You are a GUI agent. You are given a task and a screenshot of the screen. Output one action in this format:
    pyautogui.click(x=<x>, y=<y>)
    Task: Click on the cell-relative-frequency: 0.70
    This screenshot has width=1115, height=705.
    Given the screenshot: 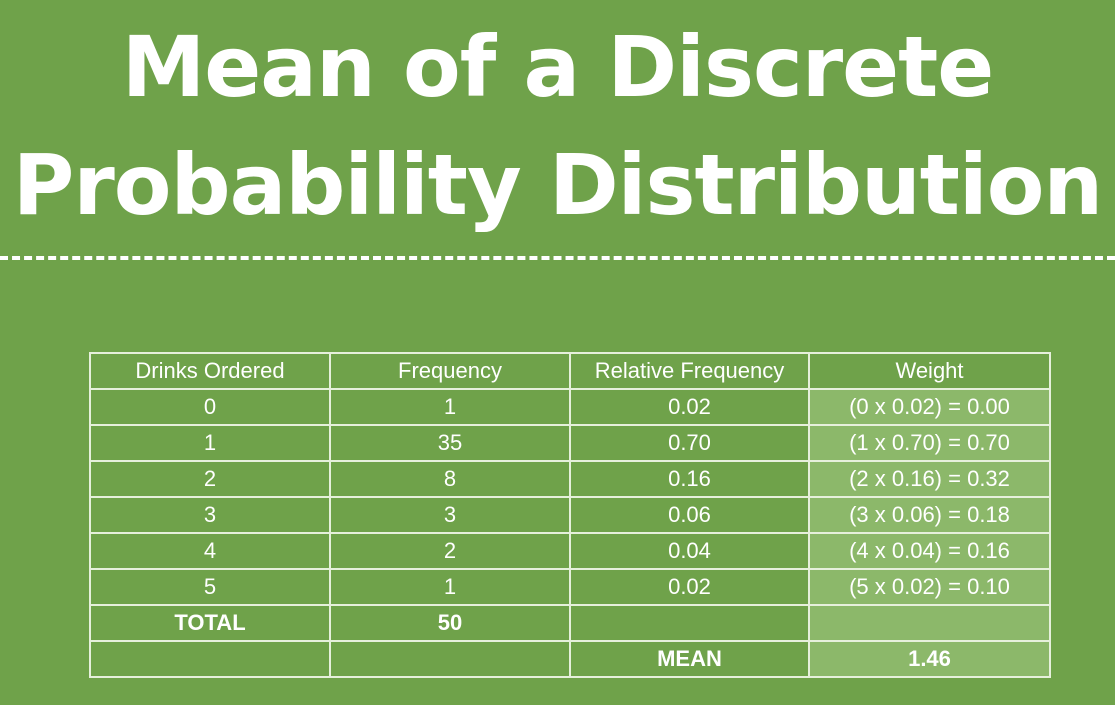 What is the action you would take?
    pyautogui.click(x=689, y=443)
    